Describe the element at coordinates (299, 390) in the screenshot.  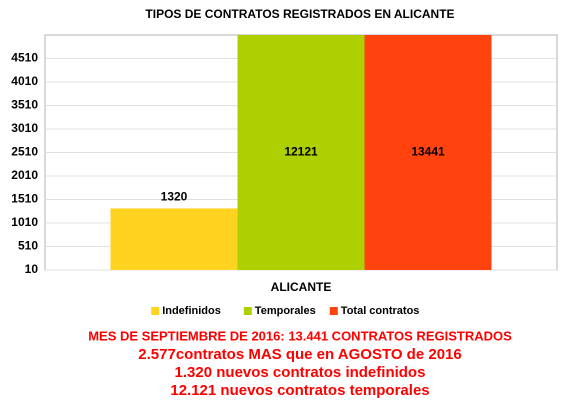
I see `note: 12.121 nuevos contratos temporales` at that location.